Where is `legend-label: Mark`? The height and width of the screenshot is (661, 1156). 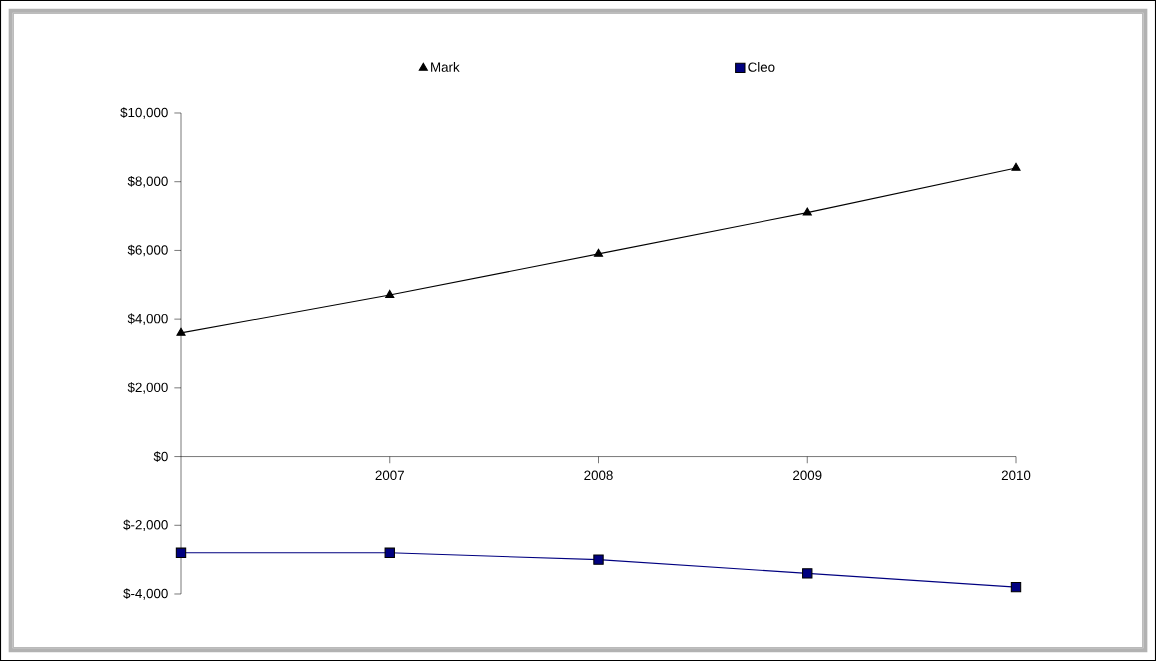
legend-label: Mark is located at coordinates (445, 67).